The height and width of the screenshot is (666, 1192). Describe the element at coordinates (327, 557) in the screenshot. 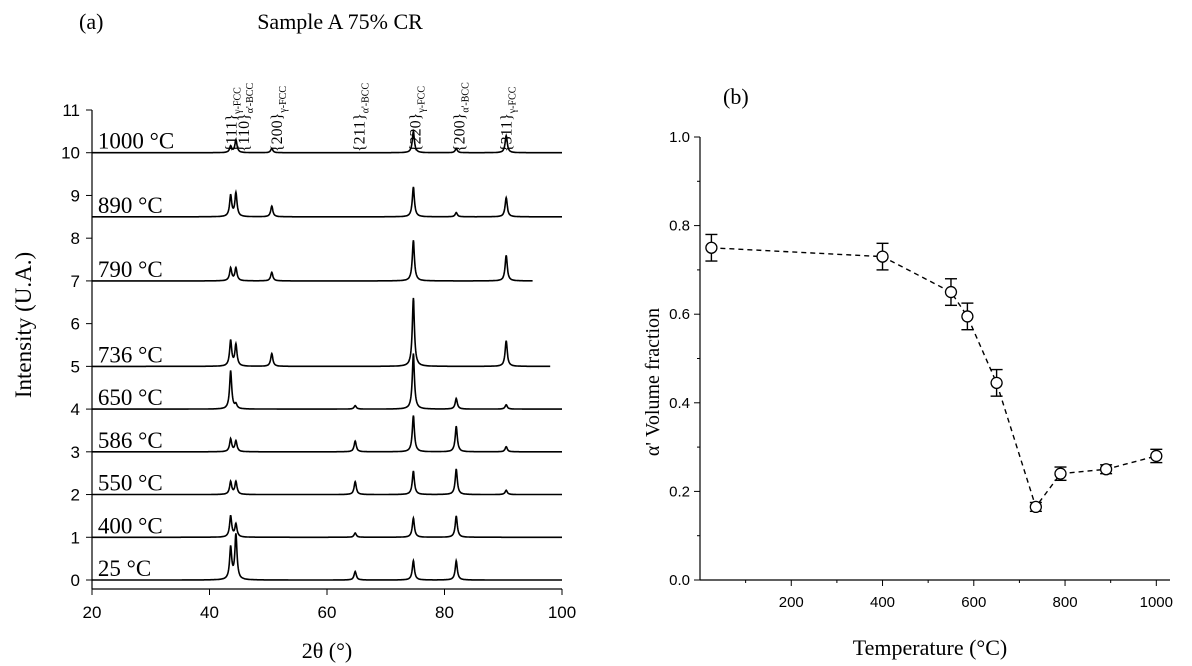

I see `xrd-pattern-25c` at that location.